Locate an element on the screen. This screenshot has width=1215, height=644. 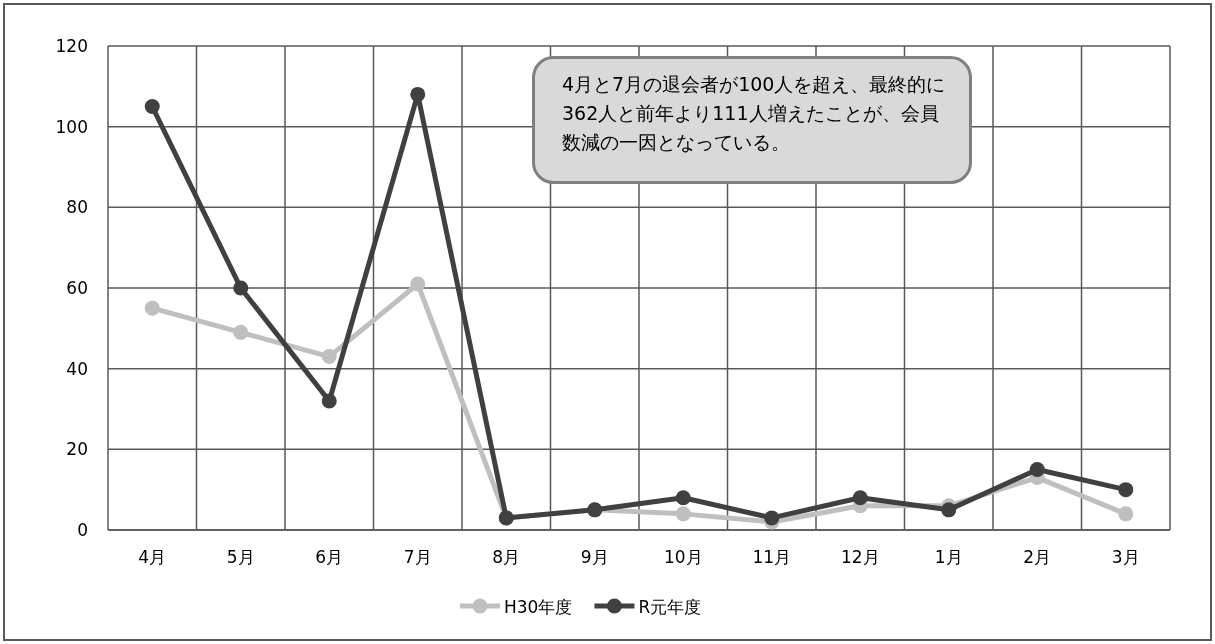
x-tick-label: 11月 is located at coordinates (772, 557).